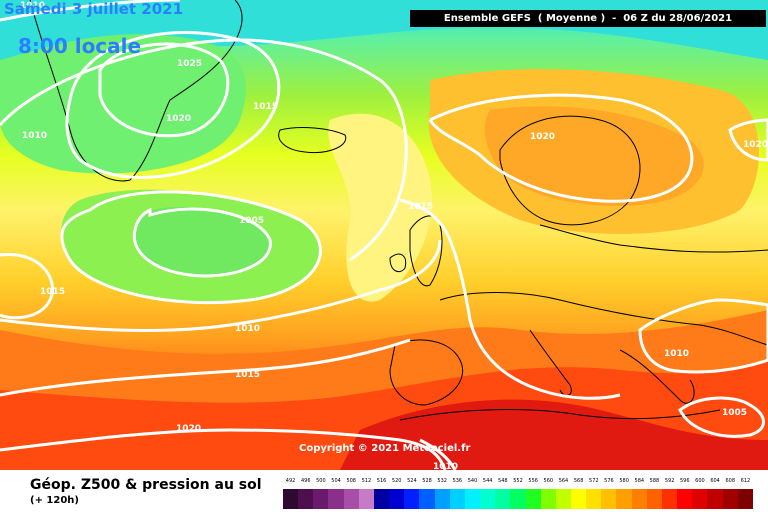 The width and height of the screenshot is (768, 512). What do you see at coordinates (700, 481) in the screenshot?
I see `color-scale-label: 600` at bounding box center [700, 481].